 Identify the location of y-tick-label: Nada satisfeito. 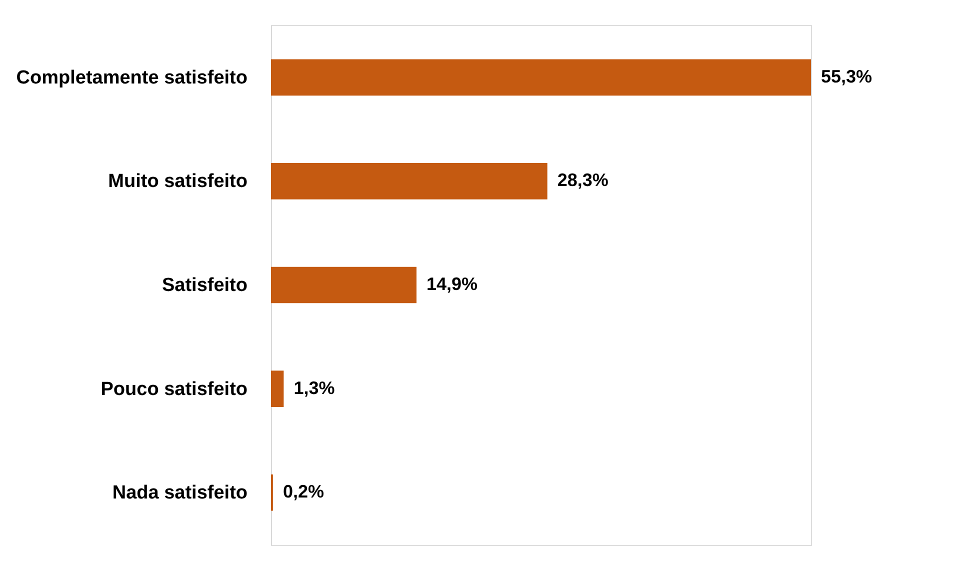
(180, 493).